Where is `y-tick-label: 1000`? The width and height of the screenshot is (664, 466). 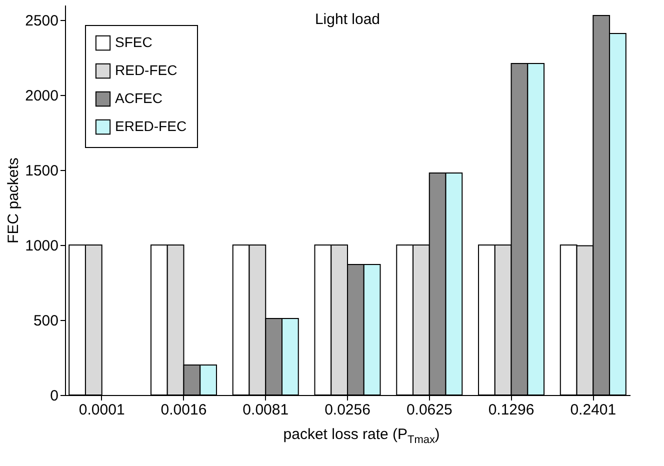 y-tick-label: 1000 is located at coordinates (41, 246).